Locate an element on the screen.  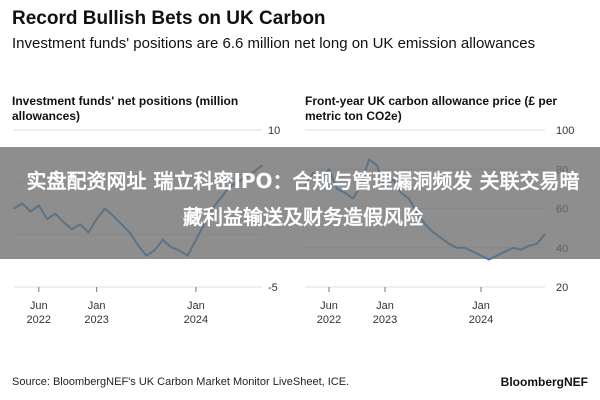
y-tick-label: 100 is located at coordinates (565, 131).